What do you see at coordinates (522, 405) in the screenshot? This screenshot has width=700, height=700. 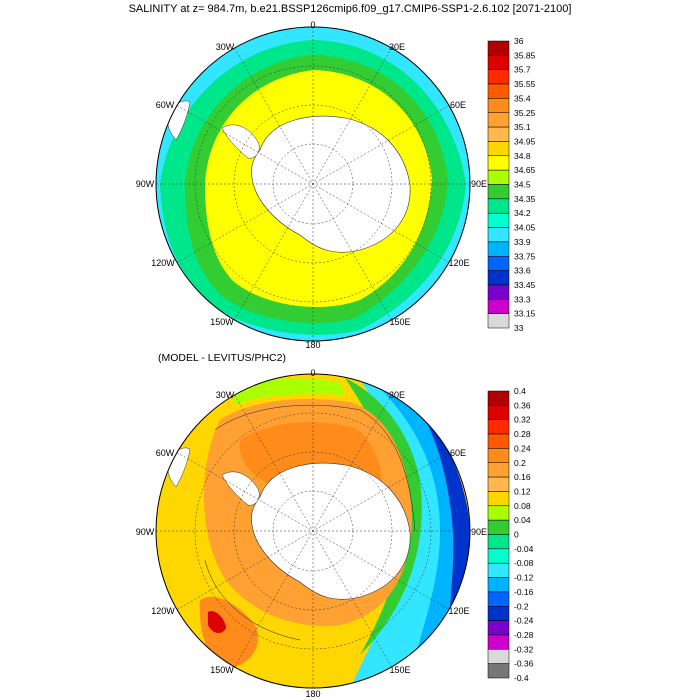 I see `colorbar-label: 0.36` at bounding box center [522, 405].